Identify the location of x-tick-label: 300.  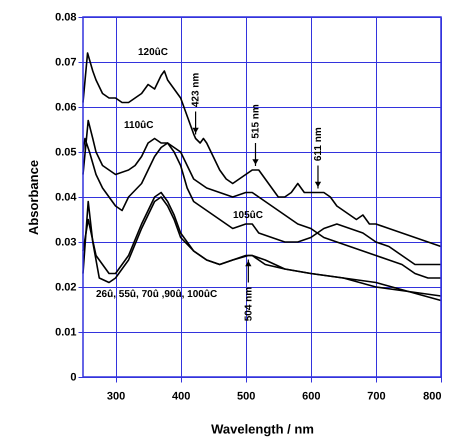
(116, 396).